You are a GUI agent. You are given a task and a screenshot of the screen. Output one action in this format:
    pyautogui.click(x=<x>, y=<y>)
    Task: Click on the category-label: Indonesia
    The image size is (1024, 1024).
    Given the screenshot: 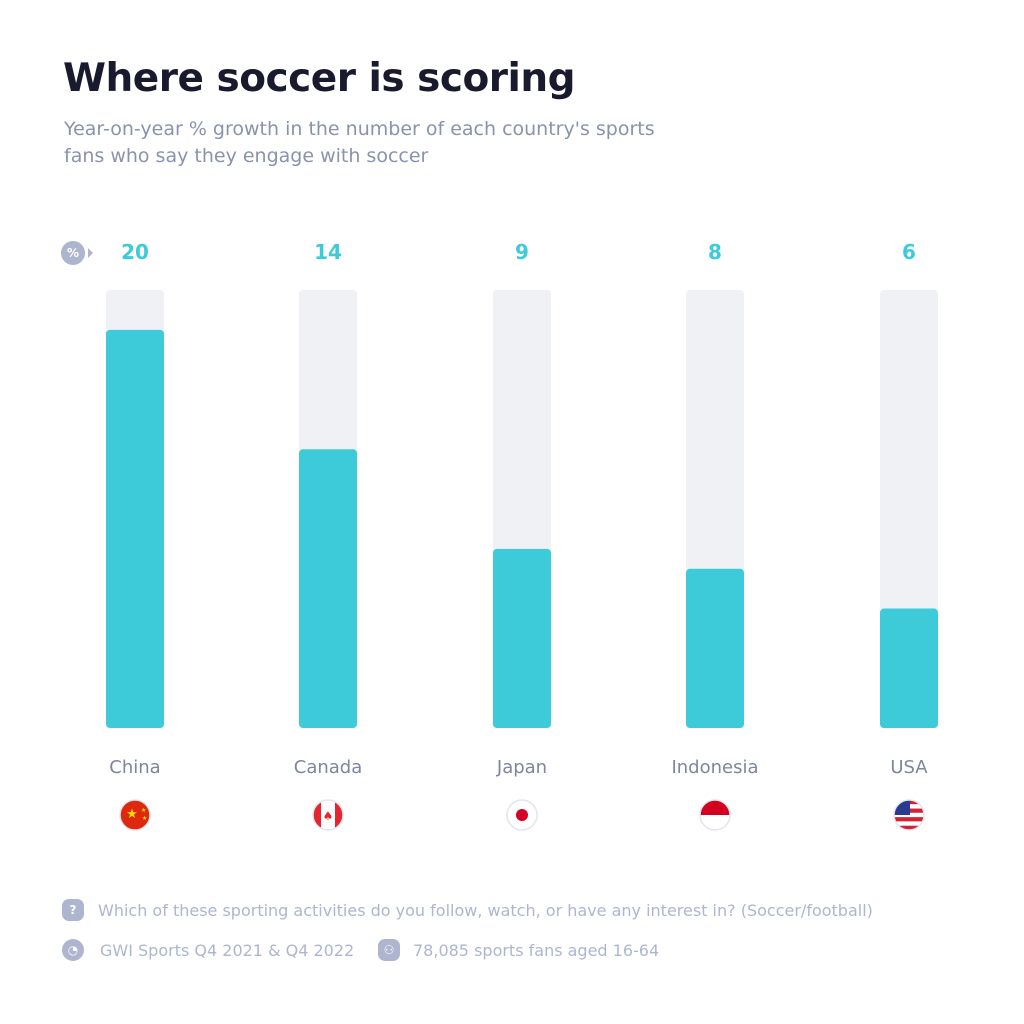 What is the action you would take?
    pyautogui.click(x=714, y=767)
    